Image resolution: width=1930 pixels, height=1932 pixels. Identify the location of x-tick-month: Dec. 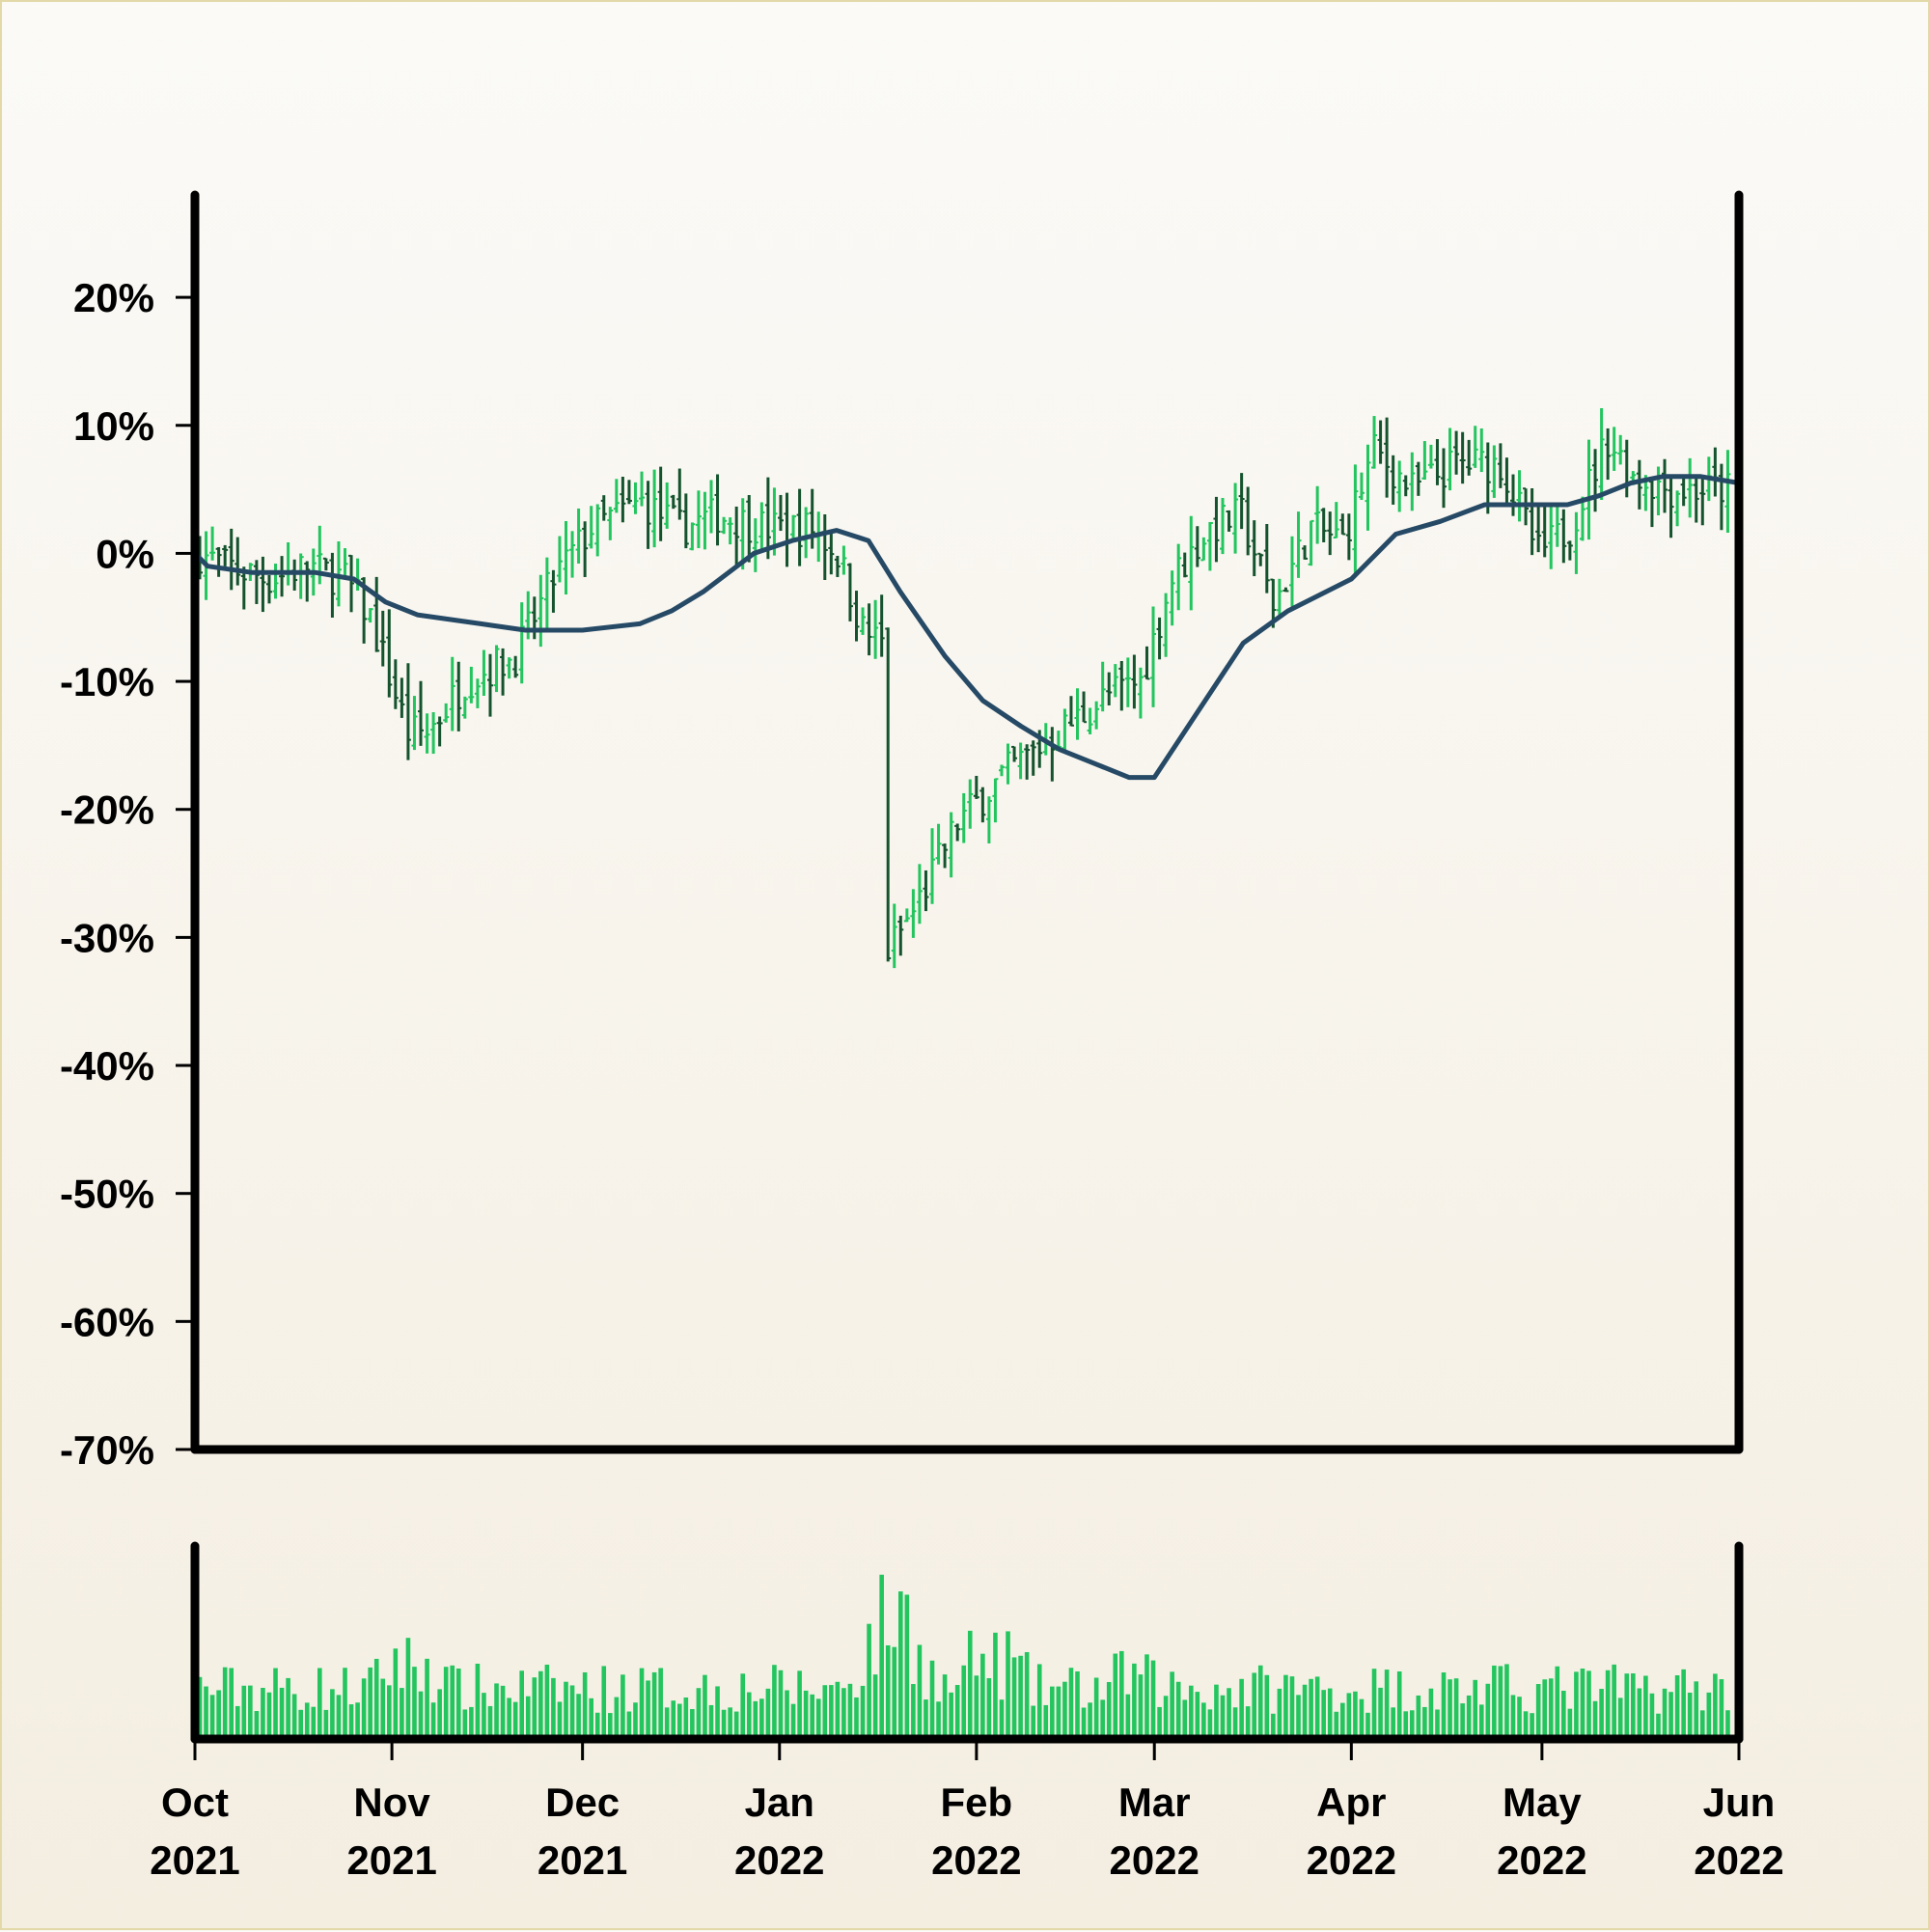
(582, 1802).